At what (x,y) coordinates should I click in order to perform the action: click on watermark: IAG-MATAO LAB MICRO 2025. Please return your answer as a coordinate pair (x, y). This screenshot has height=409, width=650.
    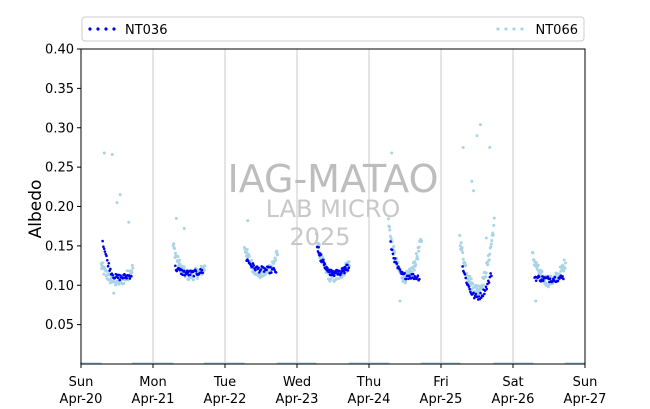
    Looking at the image, I should click on (332, 204).